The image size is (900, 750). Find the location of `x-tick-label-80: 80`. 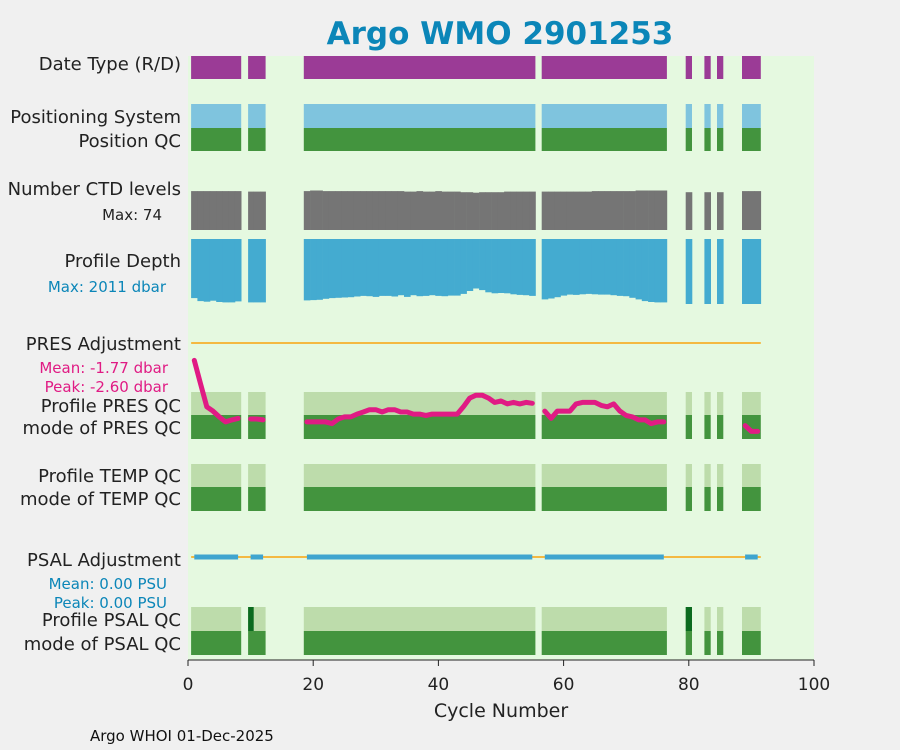

x-tick-label-80: 80 is located at coordinates (689, 685).